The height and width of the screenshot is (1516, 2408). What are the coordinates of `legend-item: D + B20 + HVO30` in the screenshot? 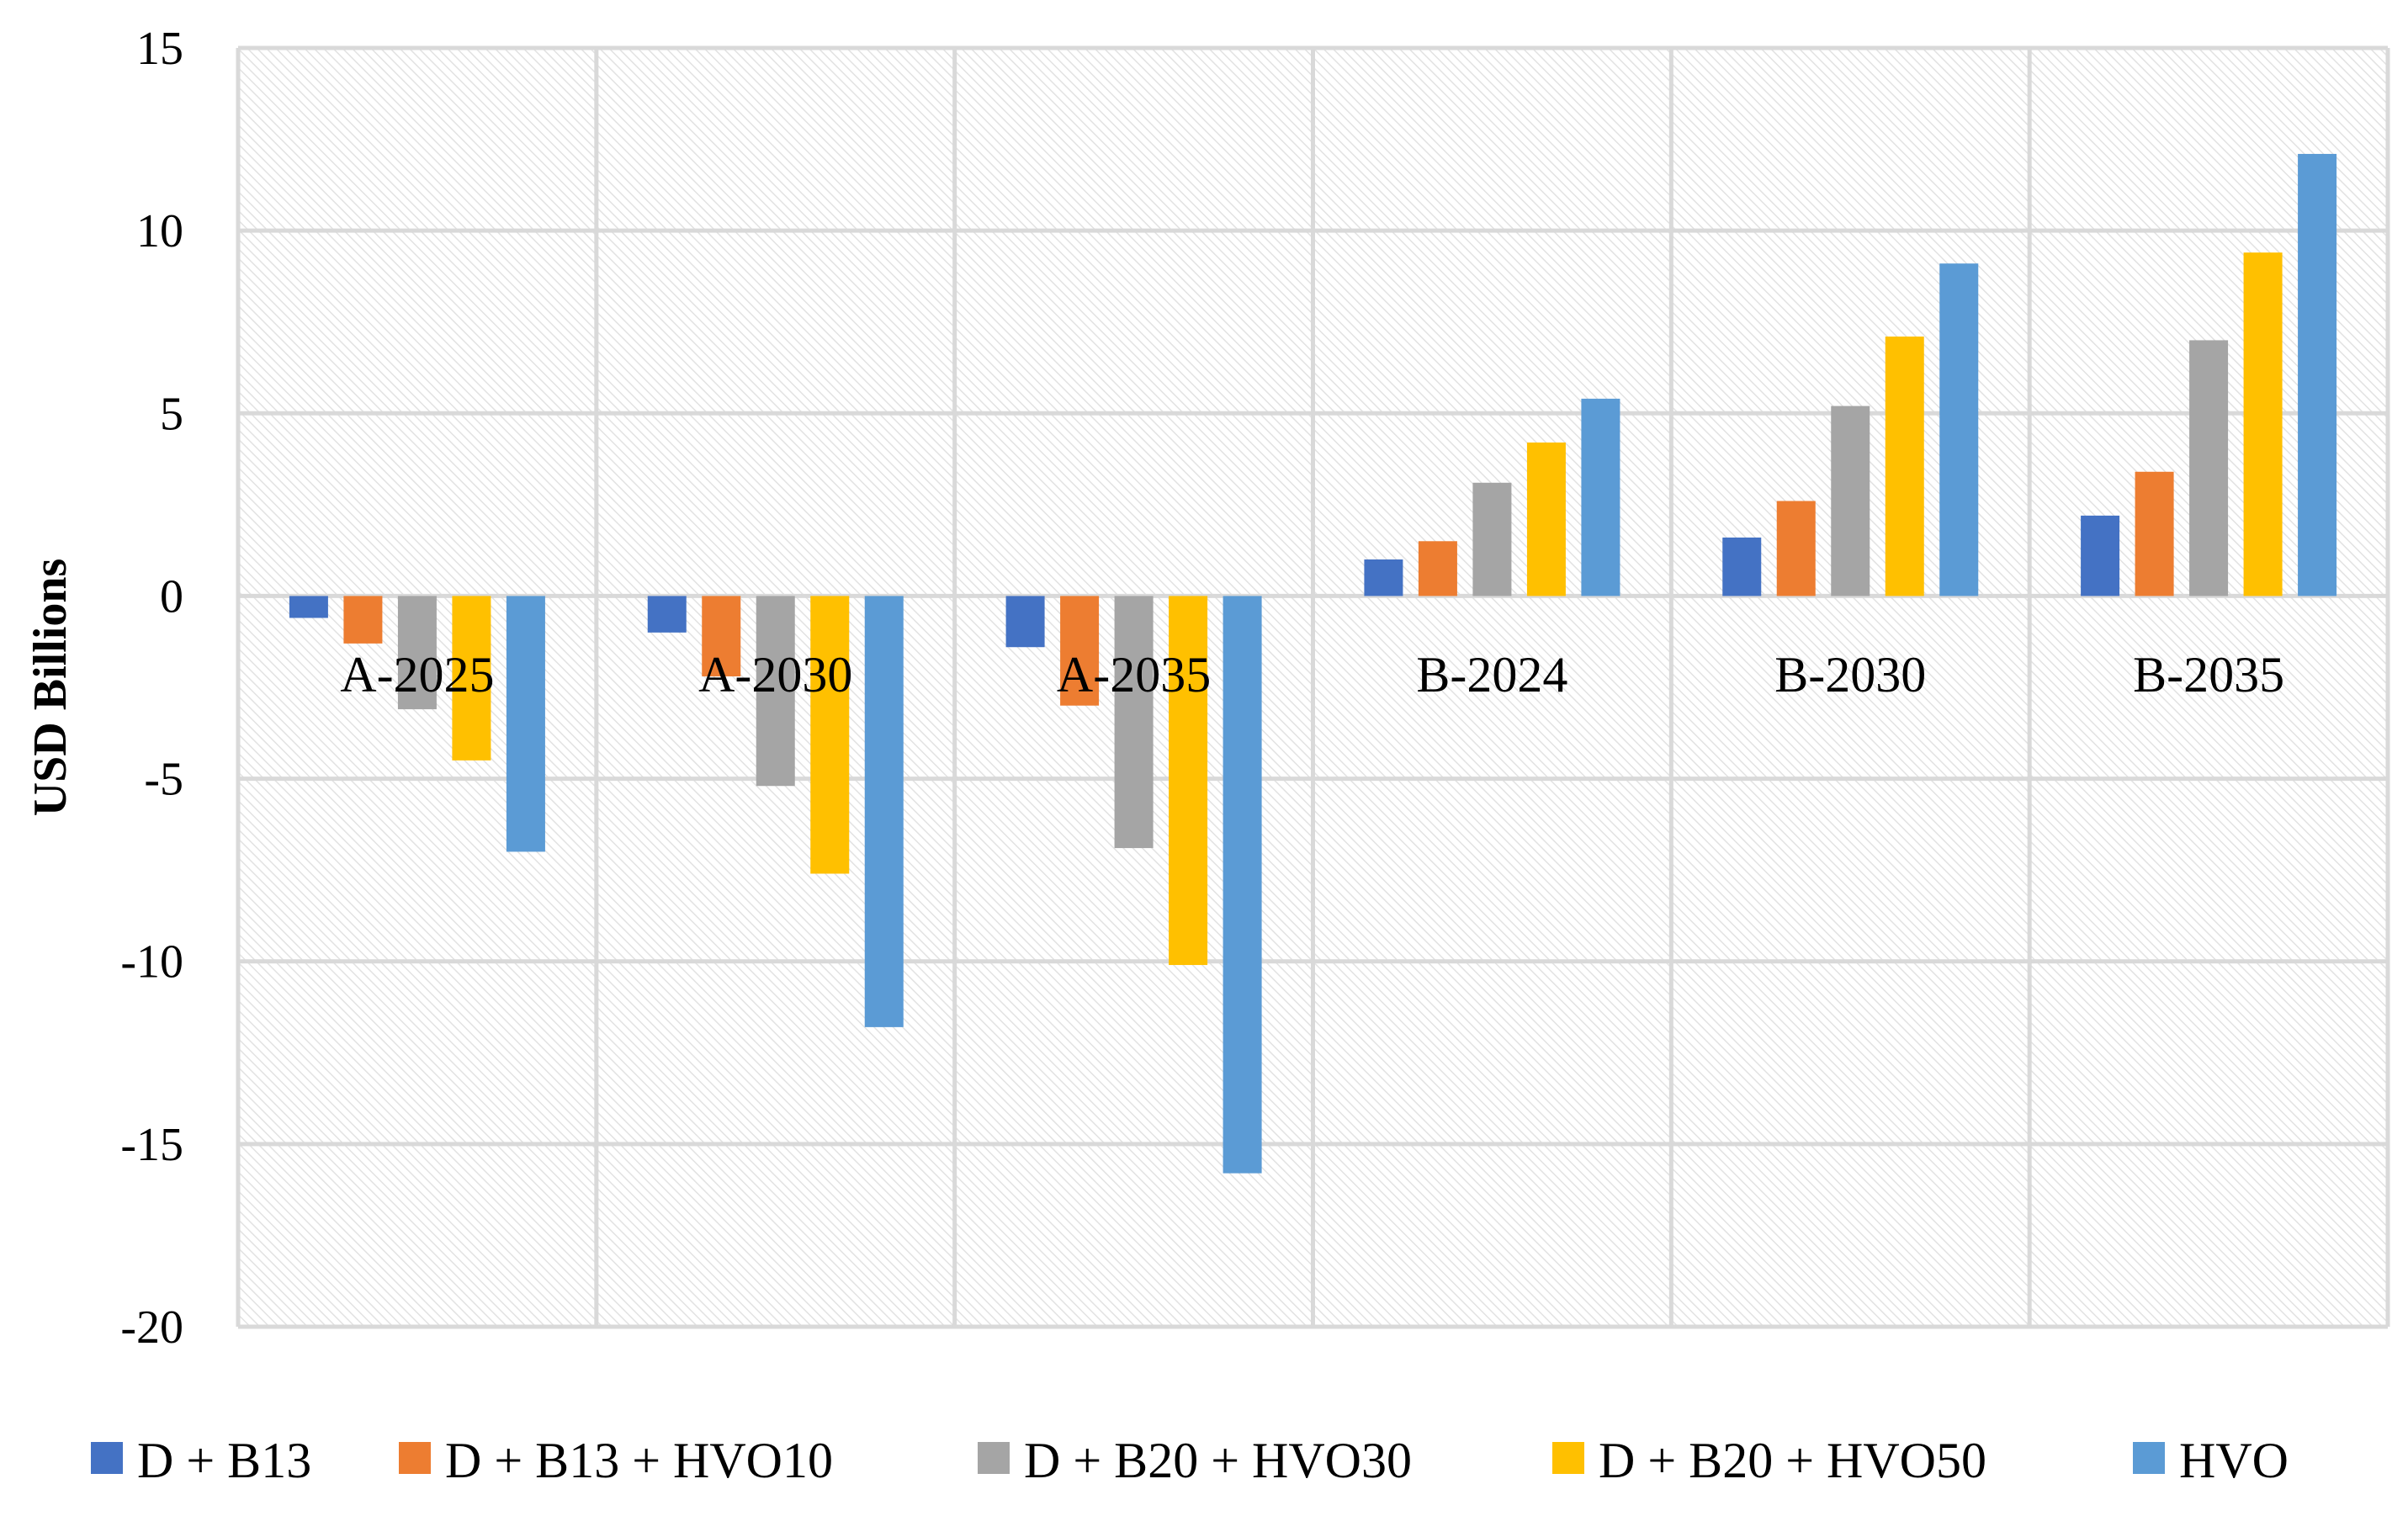 It's located at (1195, 1461).